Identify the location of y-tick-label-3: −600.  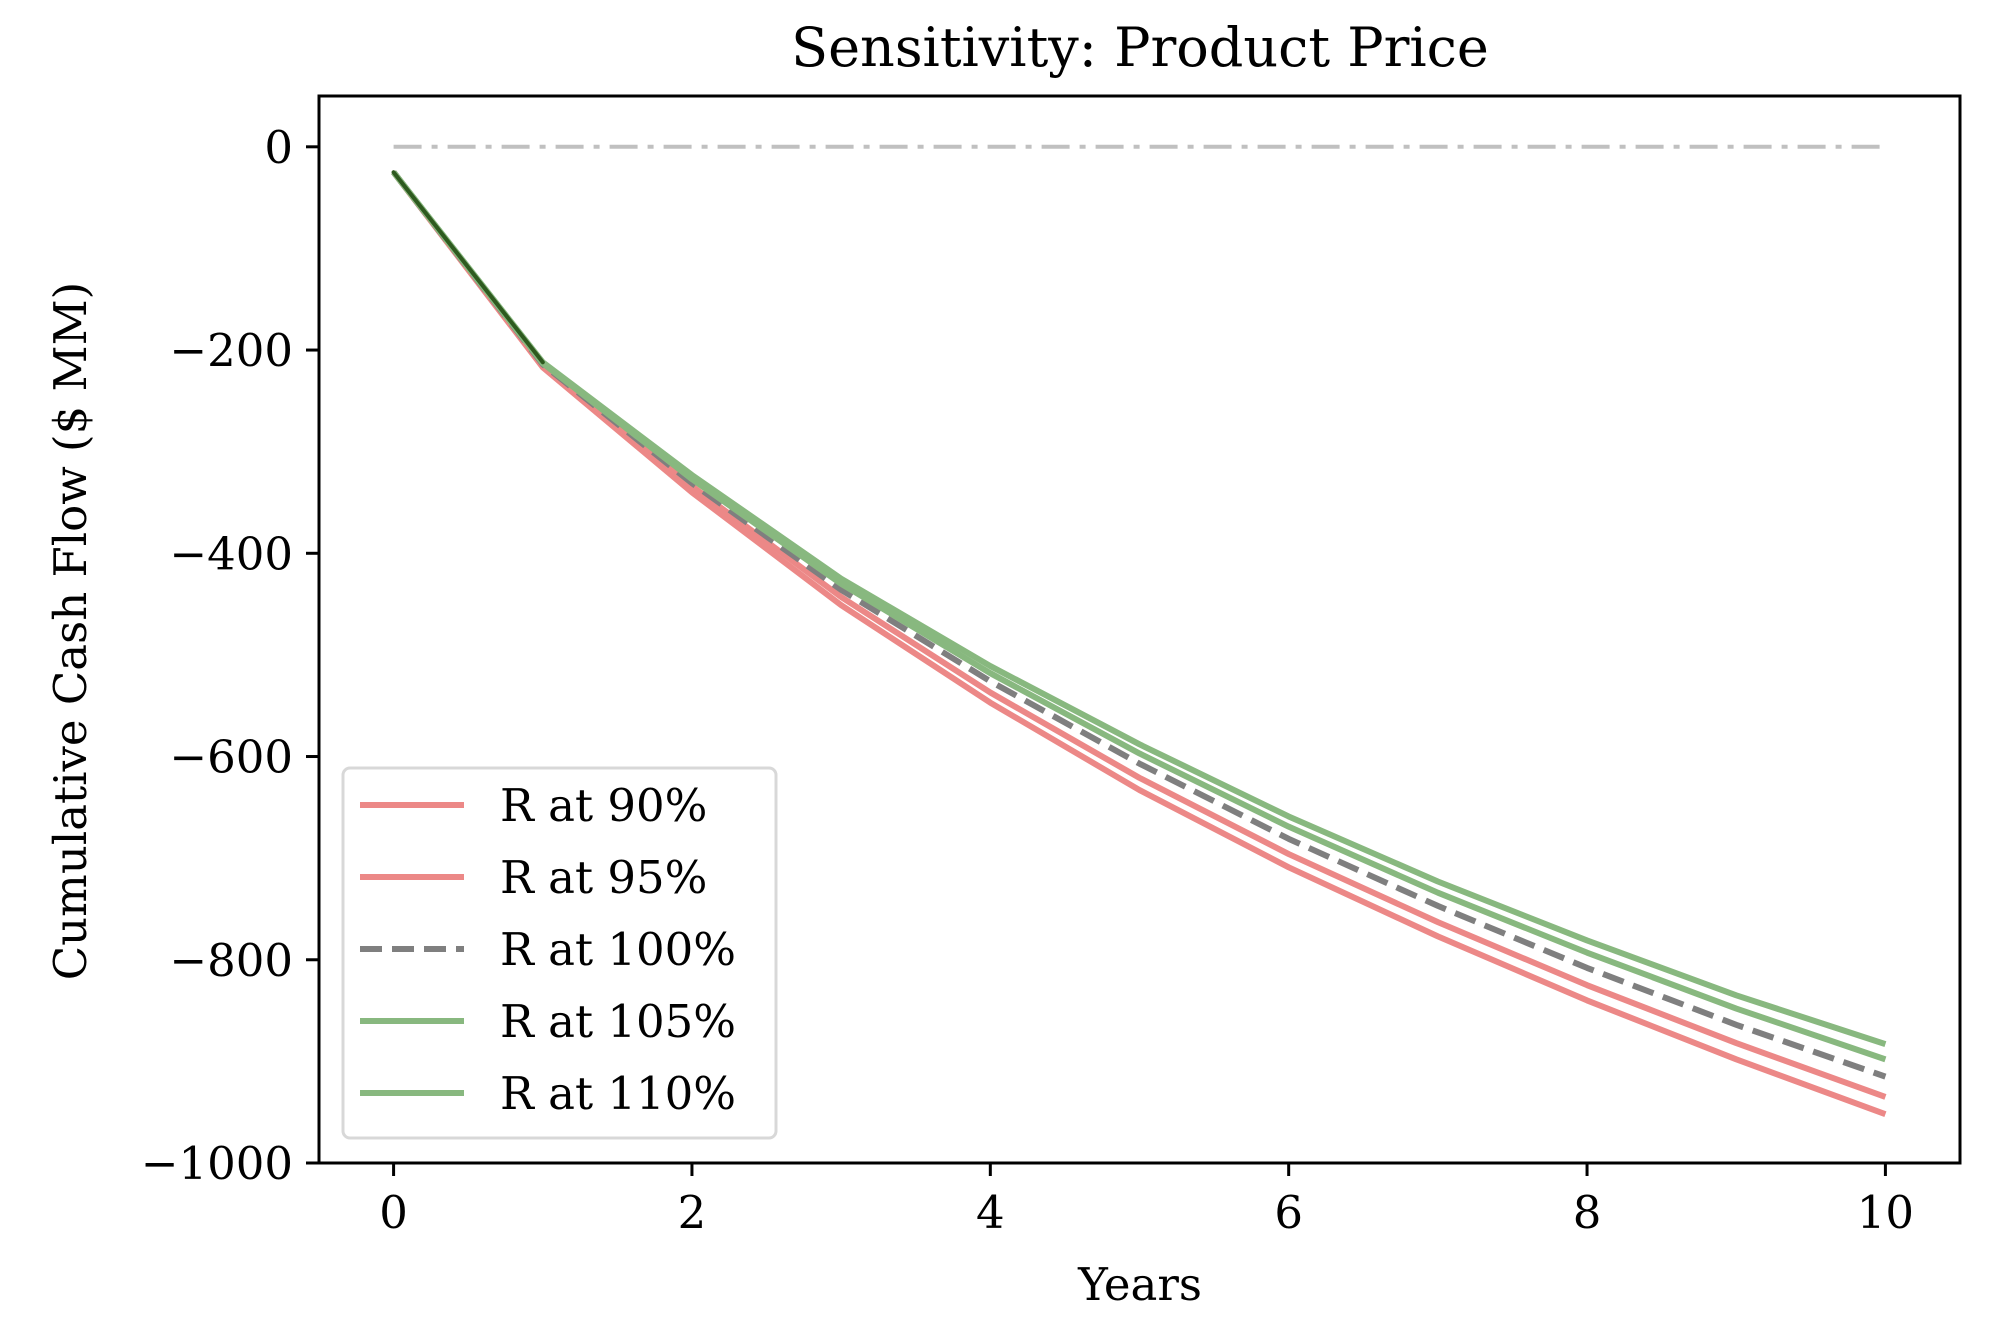
(231, 757).